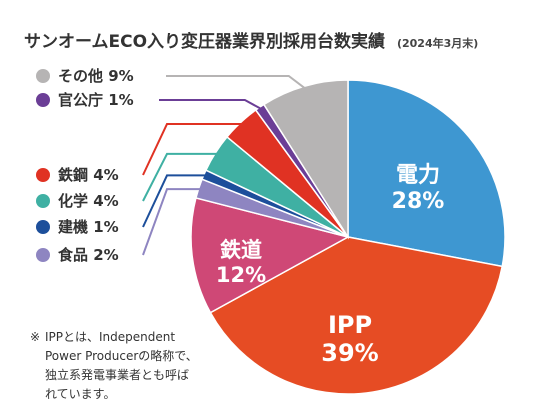 This screenshot has height=420, width=541. Describe the element at coordinates (270, 255) in the screenshot. I see `pie-slice-e98984e98193` at that location.